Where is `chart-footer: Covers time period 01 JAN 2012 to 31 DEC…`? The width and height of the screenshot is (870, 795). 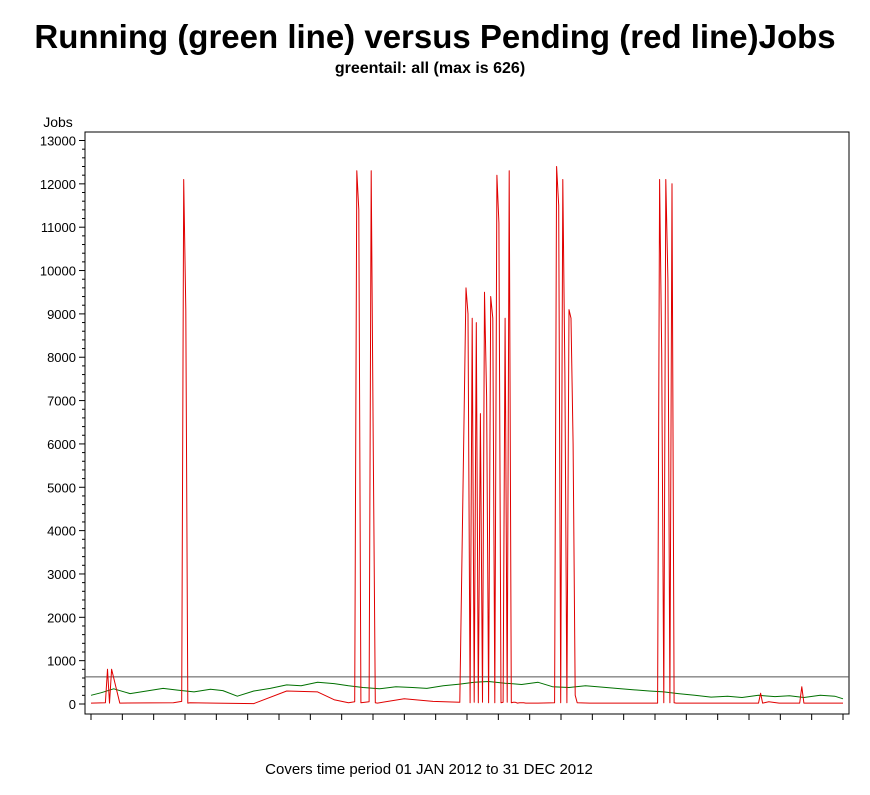
chart-footer: Covers time period 01 JAN 2012 to 31 DEC… is located at coordinates (429, 769).